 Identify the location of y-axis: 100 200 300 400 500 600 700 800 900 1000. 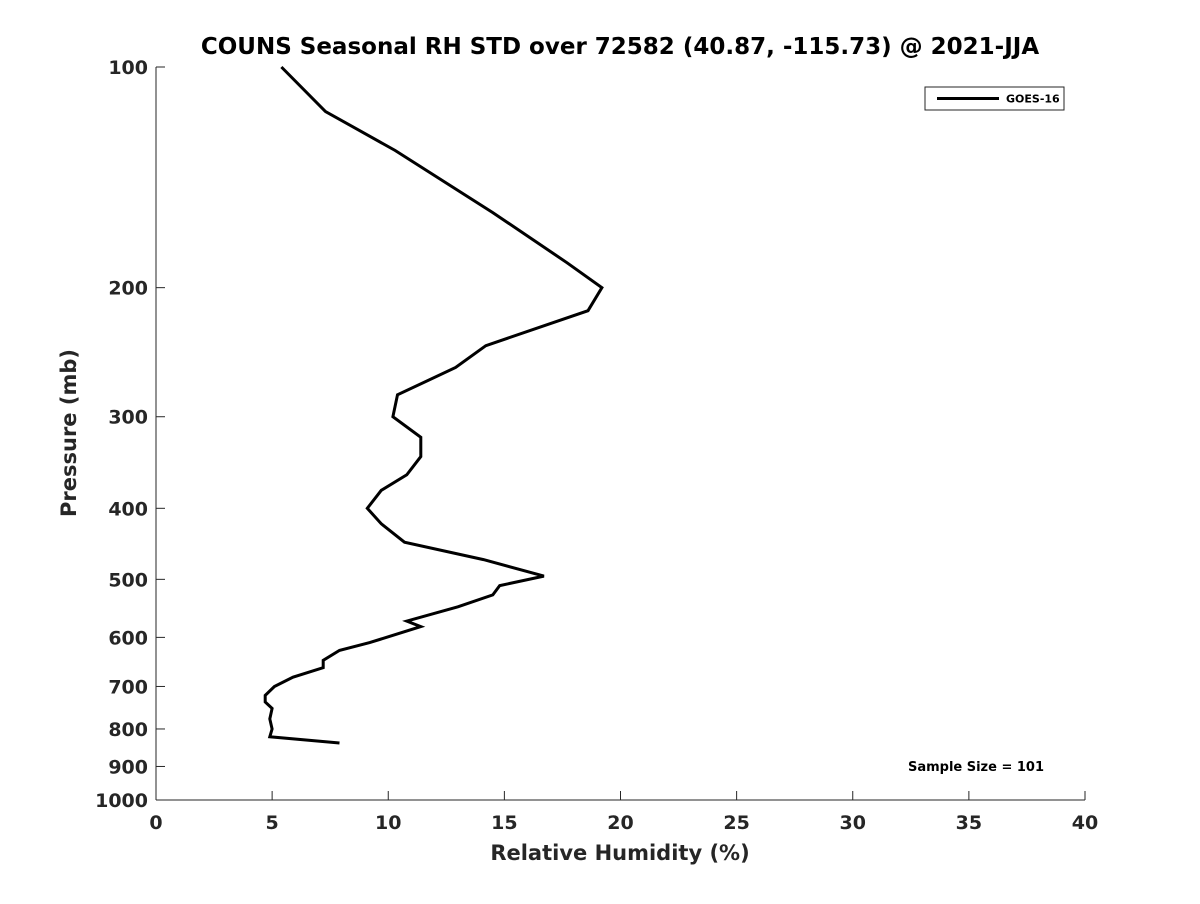
(130, 434).